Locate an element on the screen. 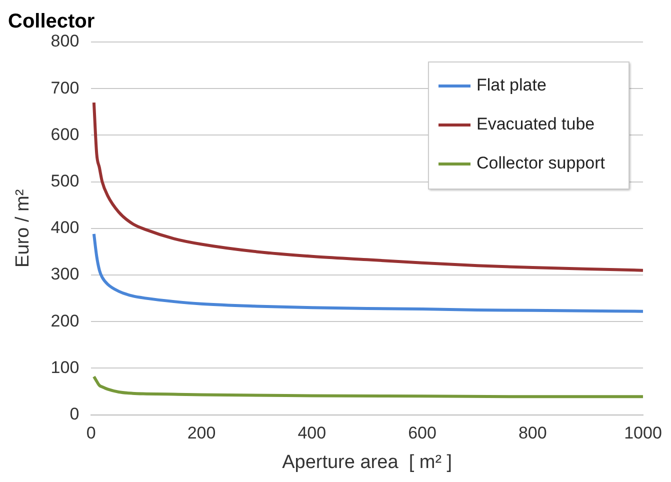  y-axis-title: Euro / m² is located at coordinates (23, 228).